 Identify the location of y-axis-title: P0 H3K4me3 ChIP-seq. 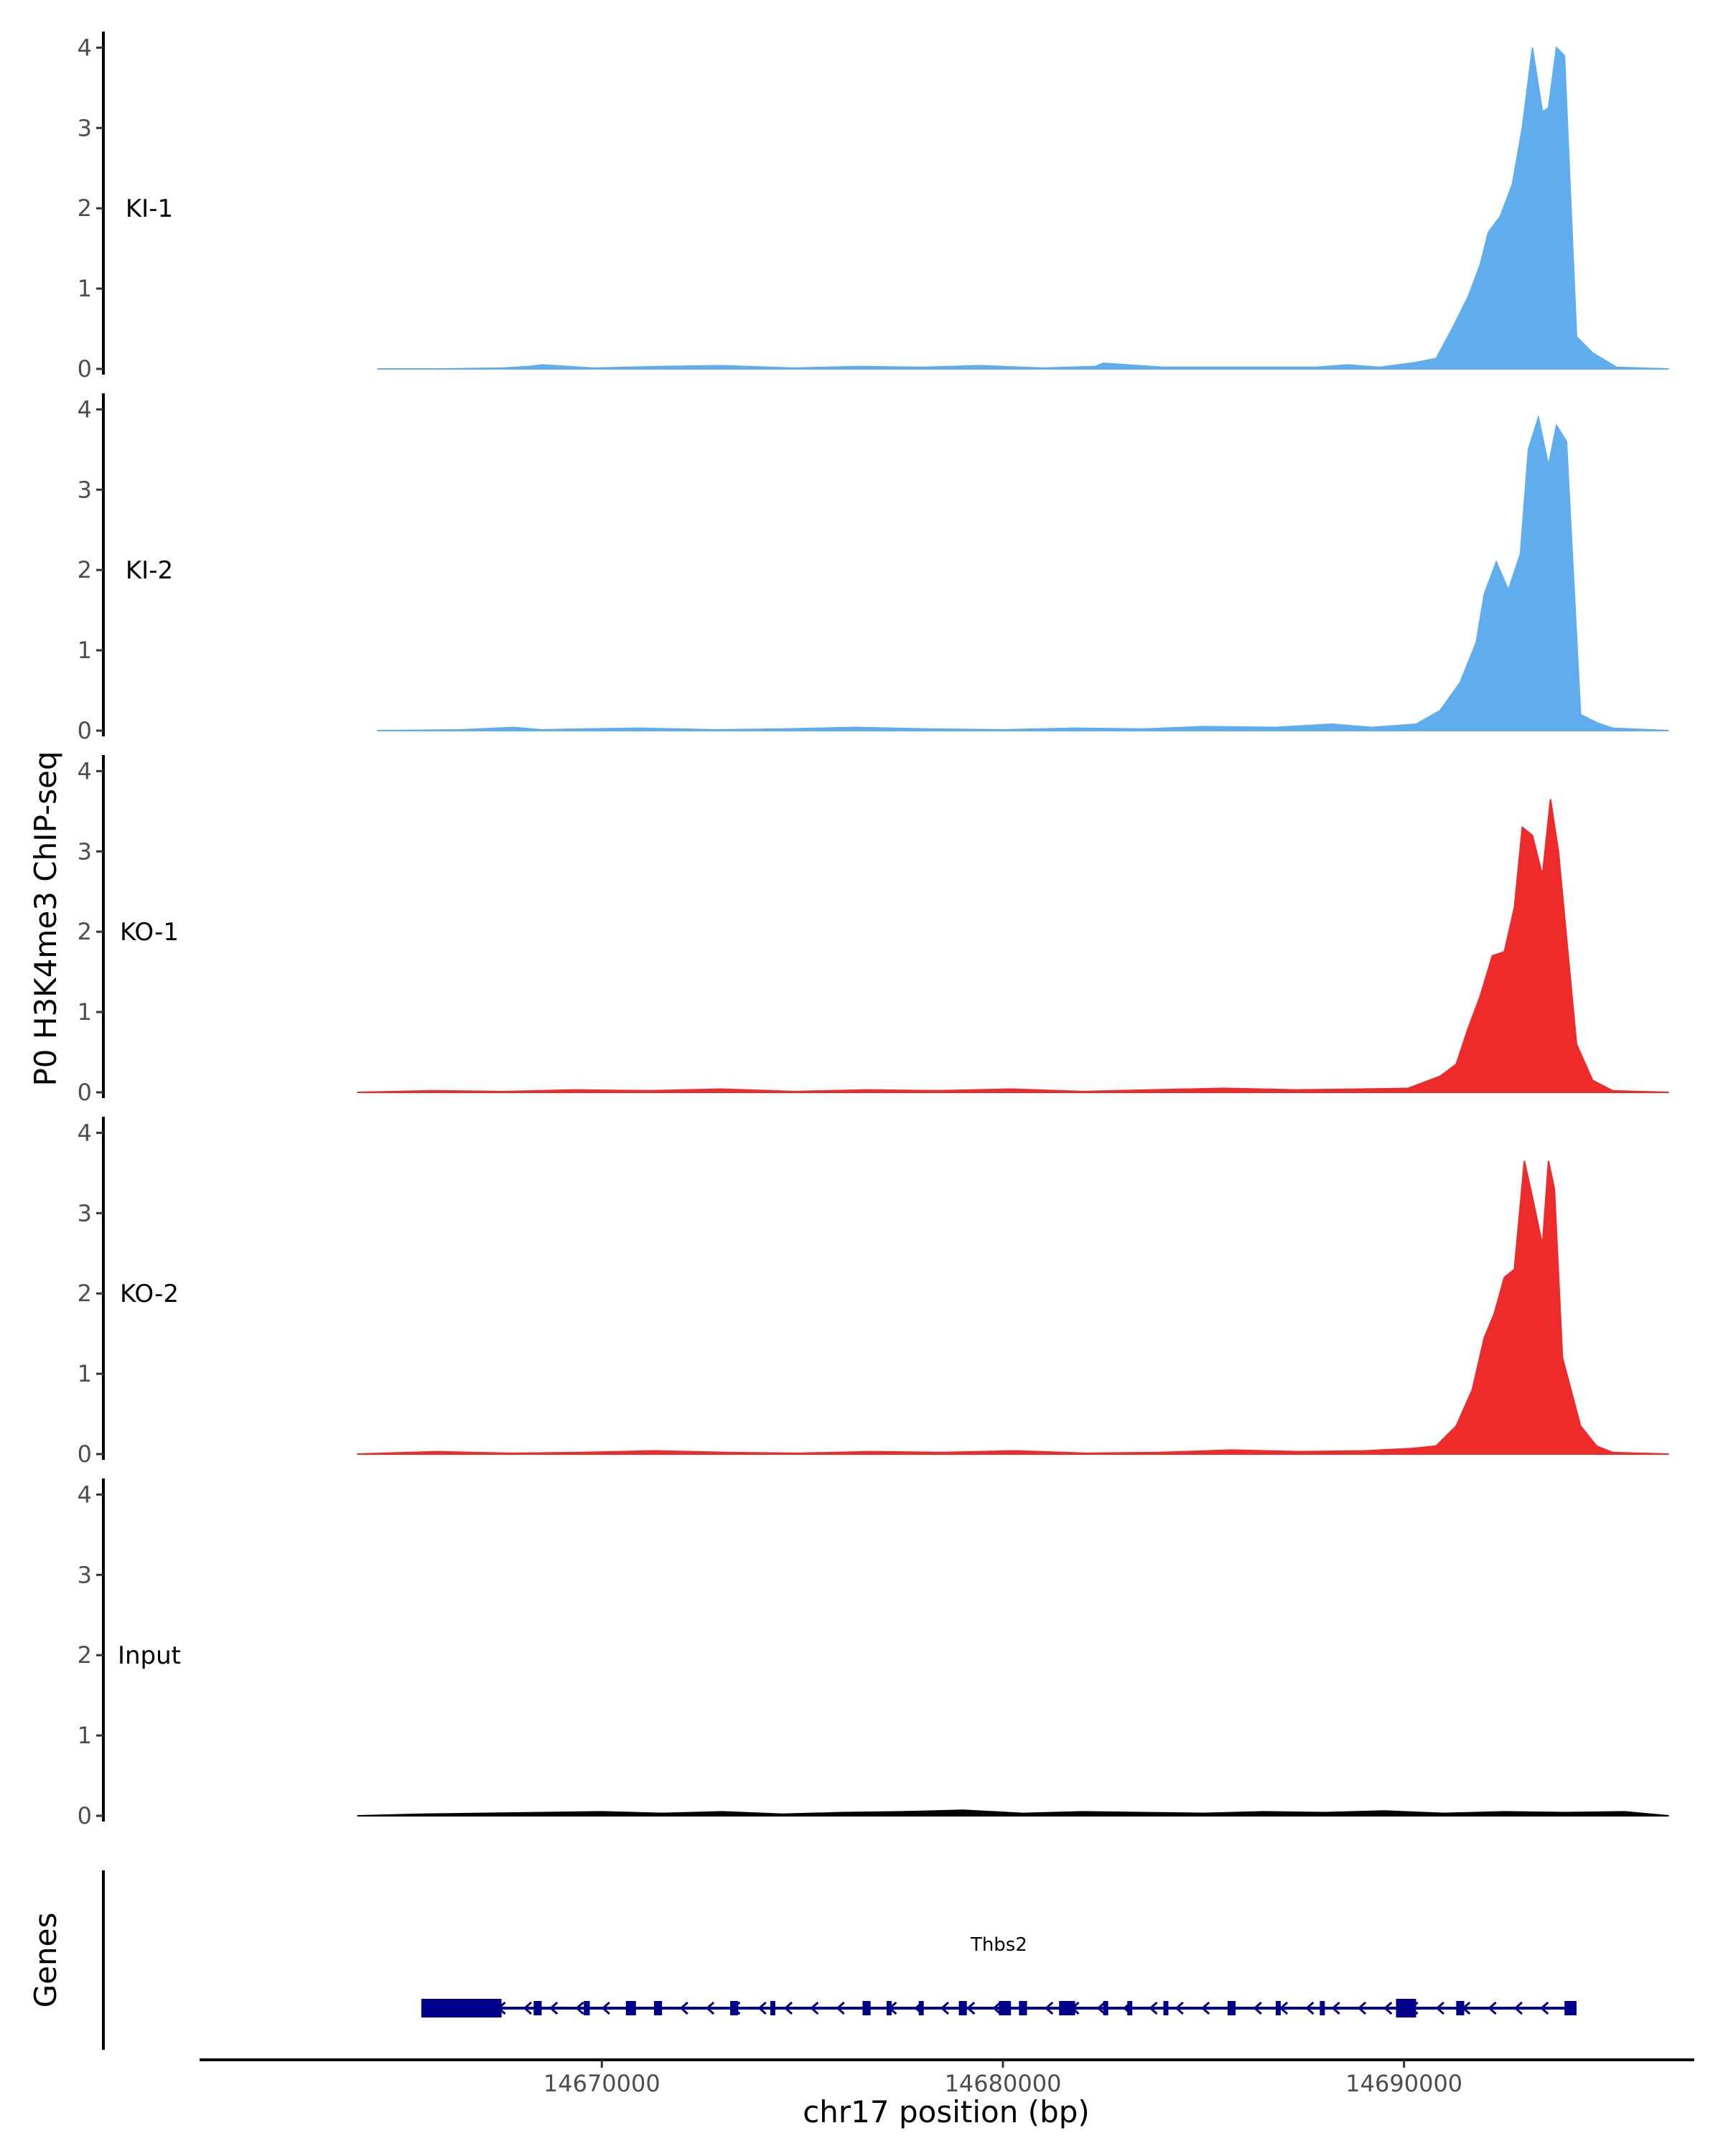
(45, 918).